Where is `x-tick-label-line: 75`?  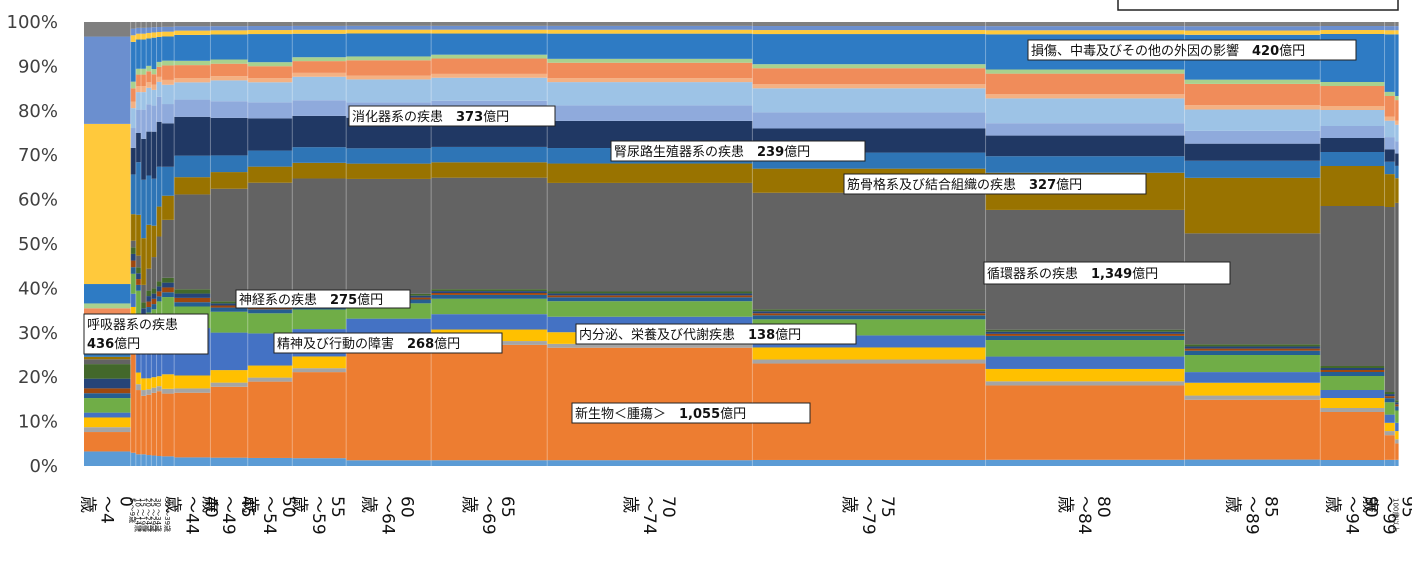 x-tick-label-line: 75 is located at coordinates (887, 507).